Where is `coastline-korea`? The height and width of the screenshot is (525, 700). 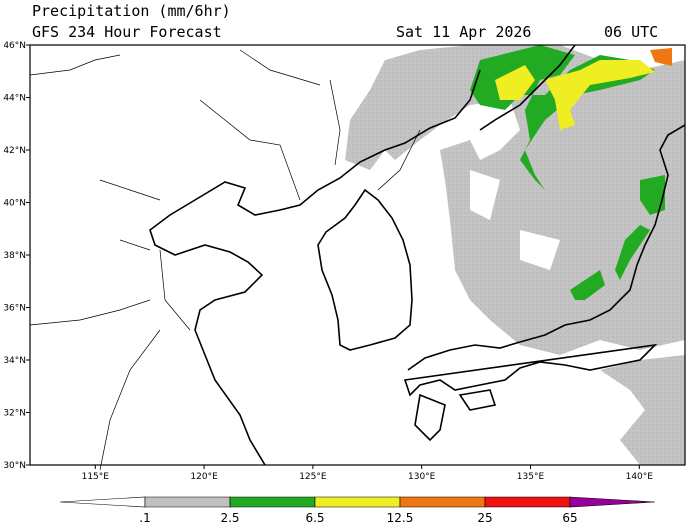
coastline-korea is located at coordinates (365, 269).